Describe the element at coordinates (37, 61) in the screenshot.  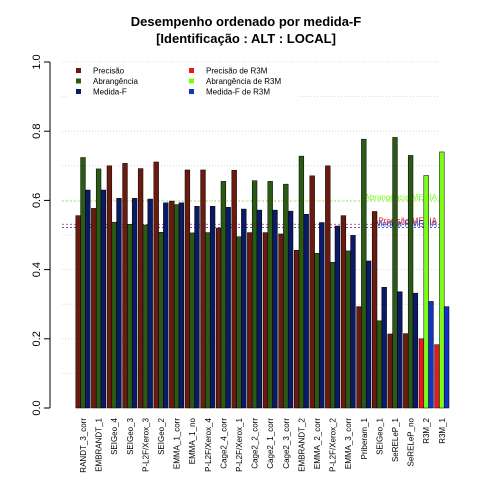
I see `y-tick-label: 1.0` at that location.